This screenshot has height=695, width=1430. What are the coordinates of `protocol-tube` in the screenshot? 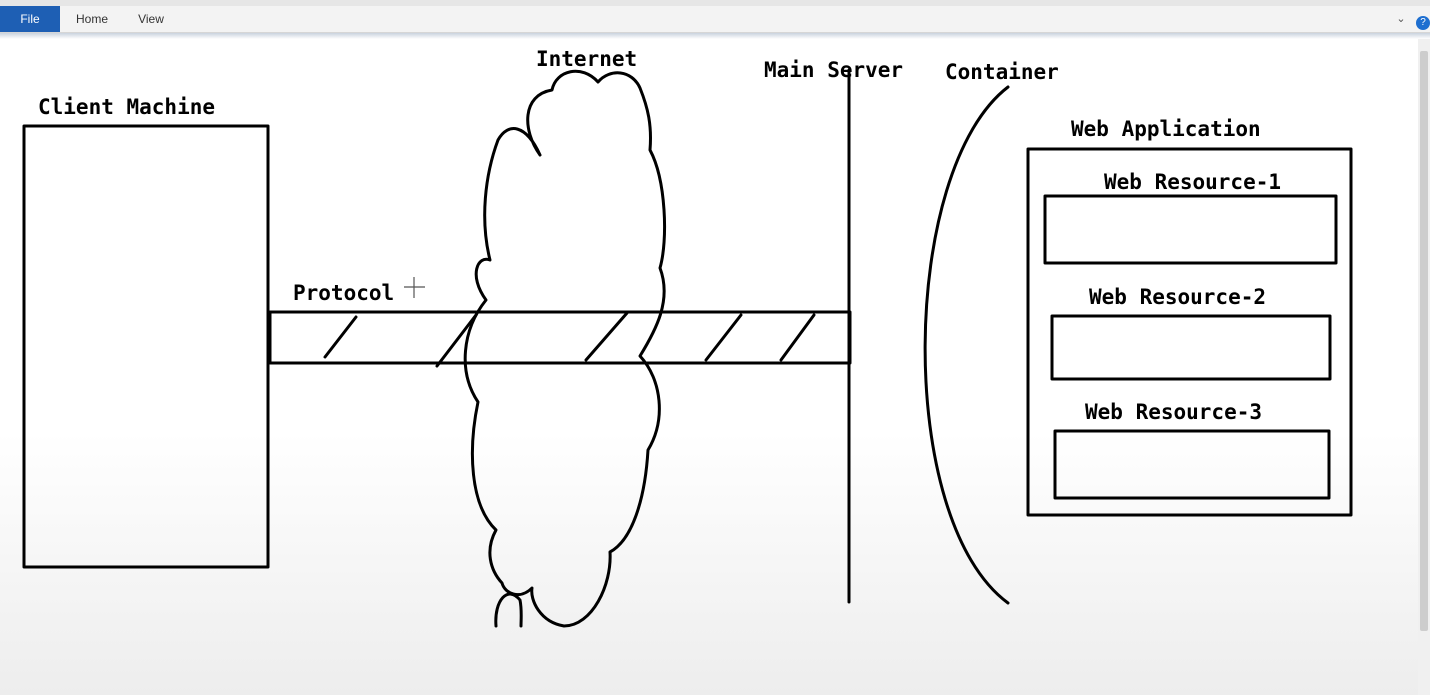 It's located at (560, 337).